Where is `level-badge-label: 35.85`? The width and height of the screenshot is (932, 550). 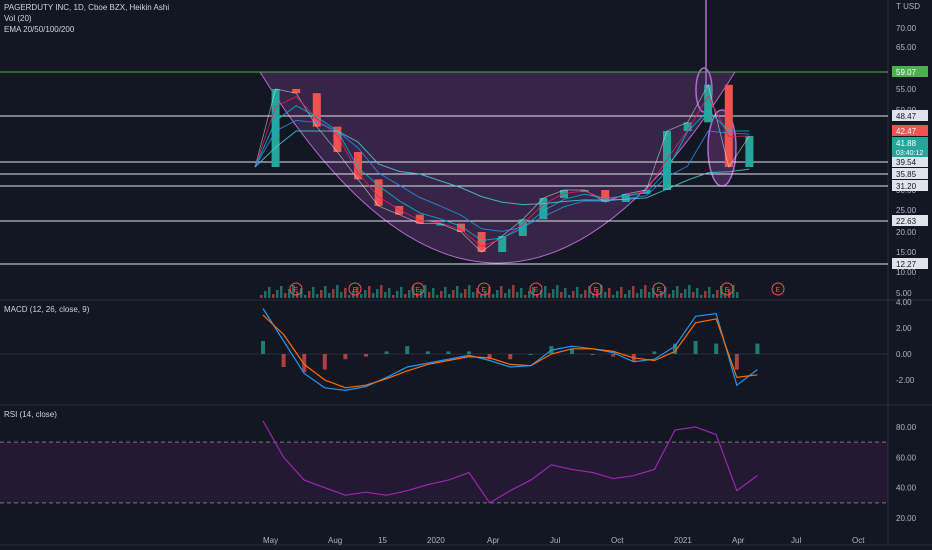 level-badge-label: 35.85 is located at coordinates (906, 174).